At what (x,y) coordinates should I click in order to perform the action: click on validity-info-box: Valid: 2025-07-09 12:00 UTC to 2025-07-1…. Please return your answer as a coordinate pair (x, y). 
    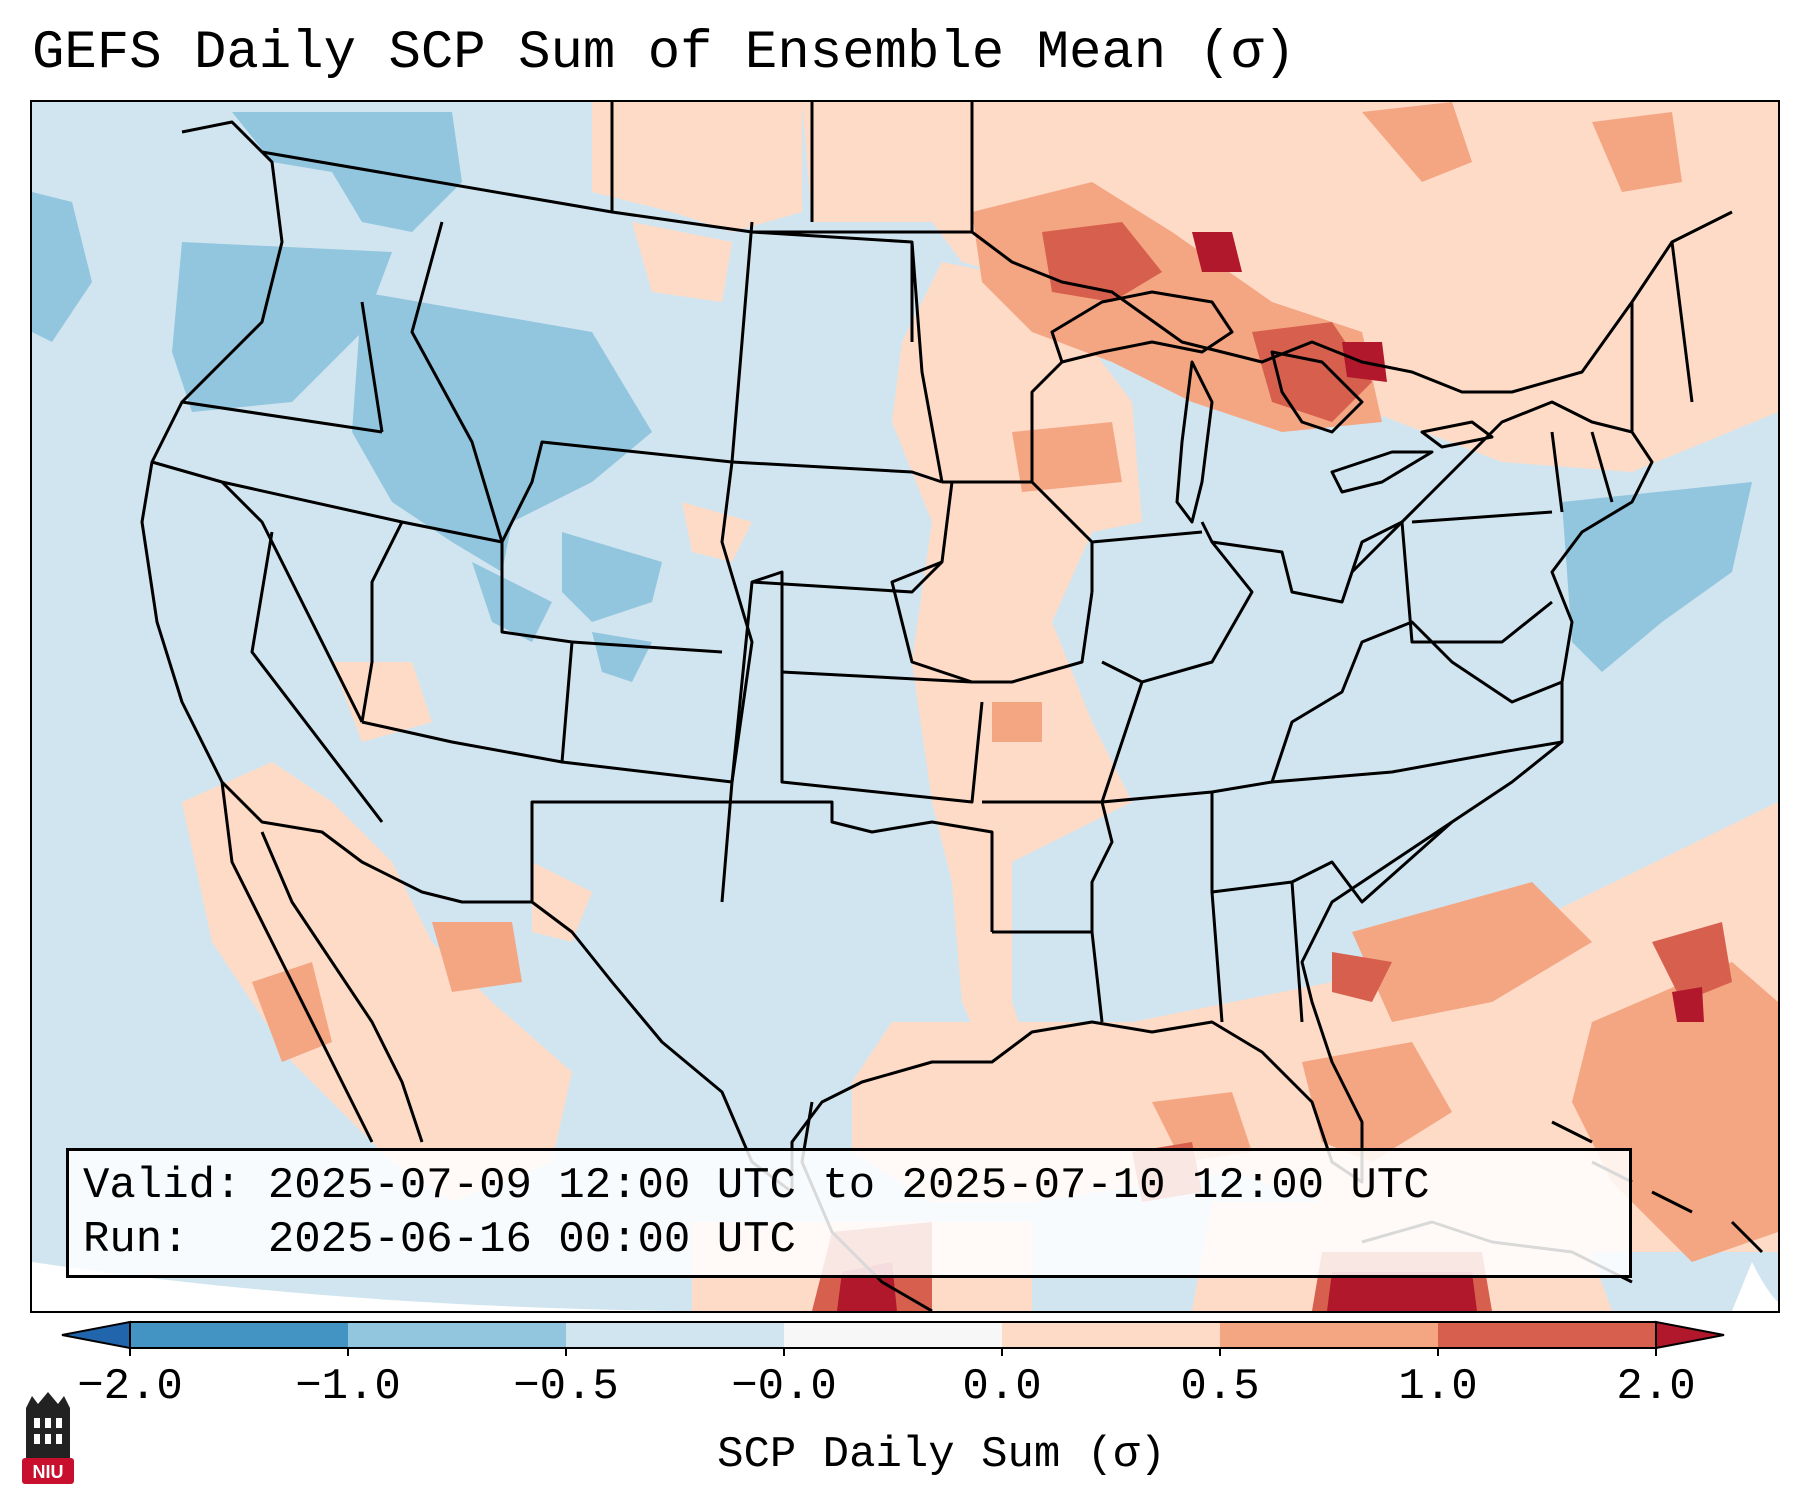
    Looking at the image, I should click on (849, 1213).